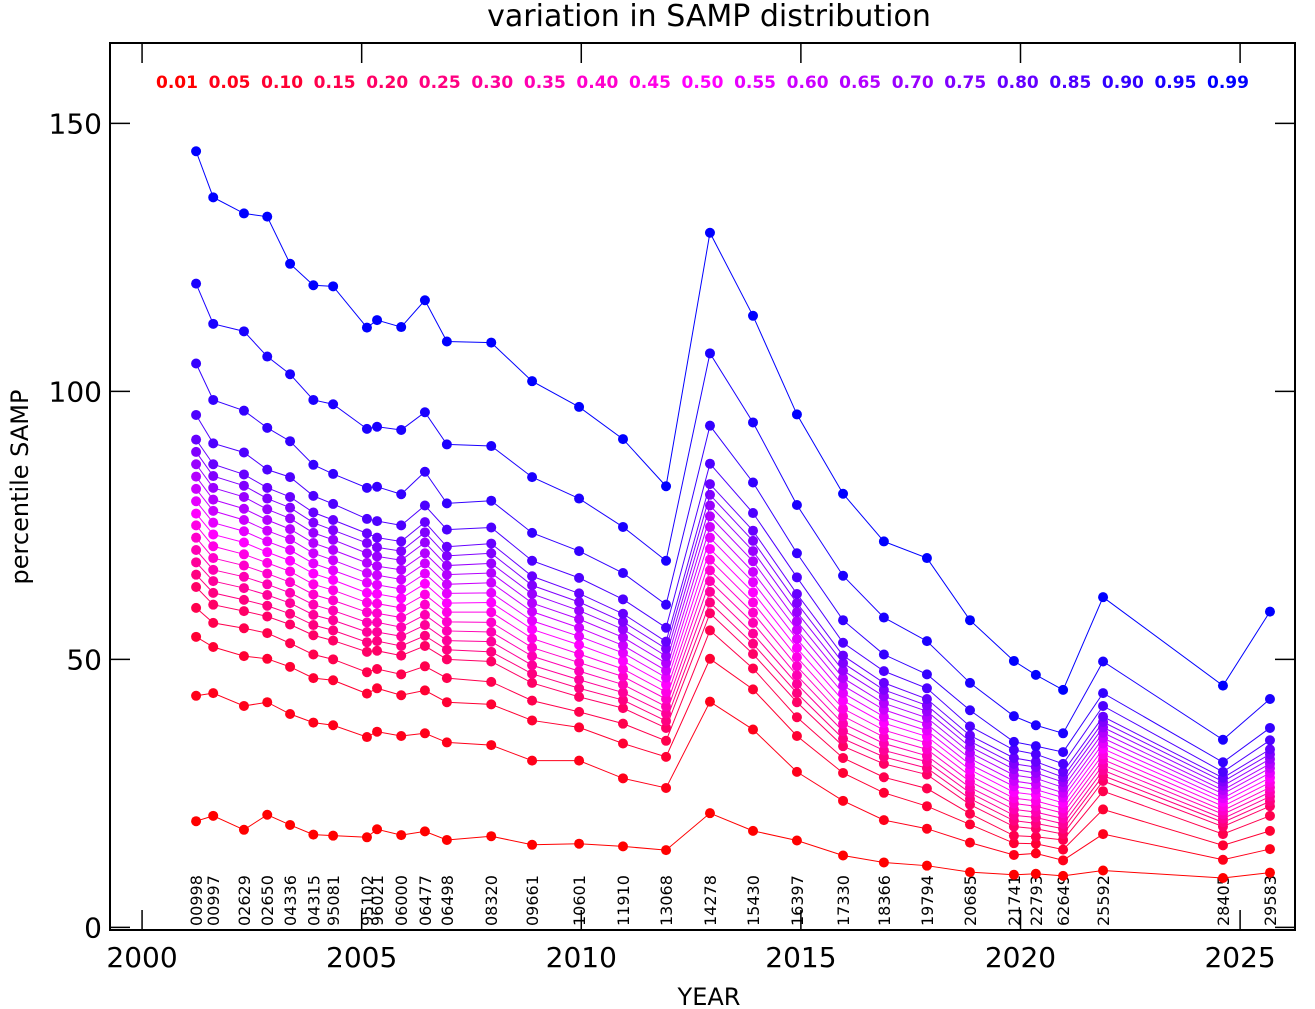  I want to click on legend-label: 0.20, so click(387, 83).